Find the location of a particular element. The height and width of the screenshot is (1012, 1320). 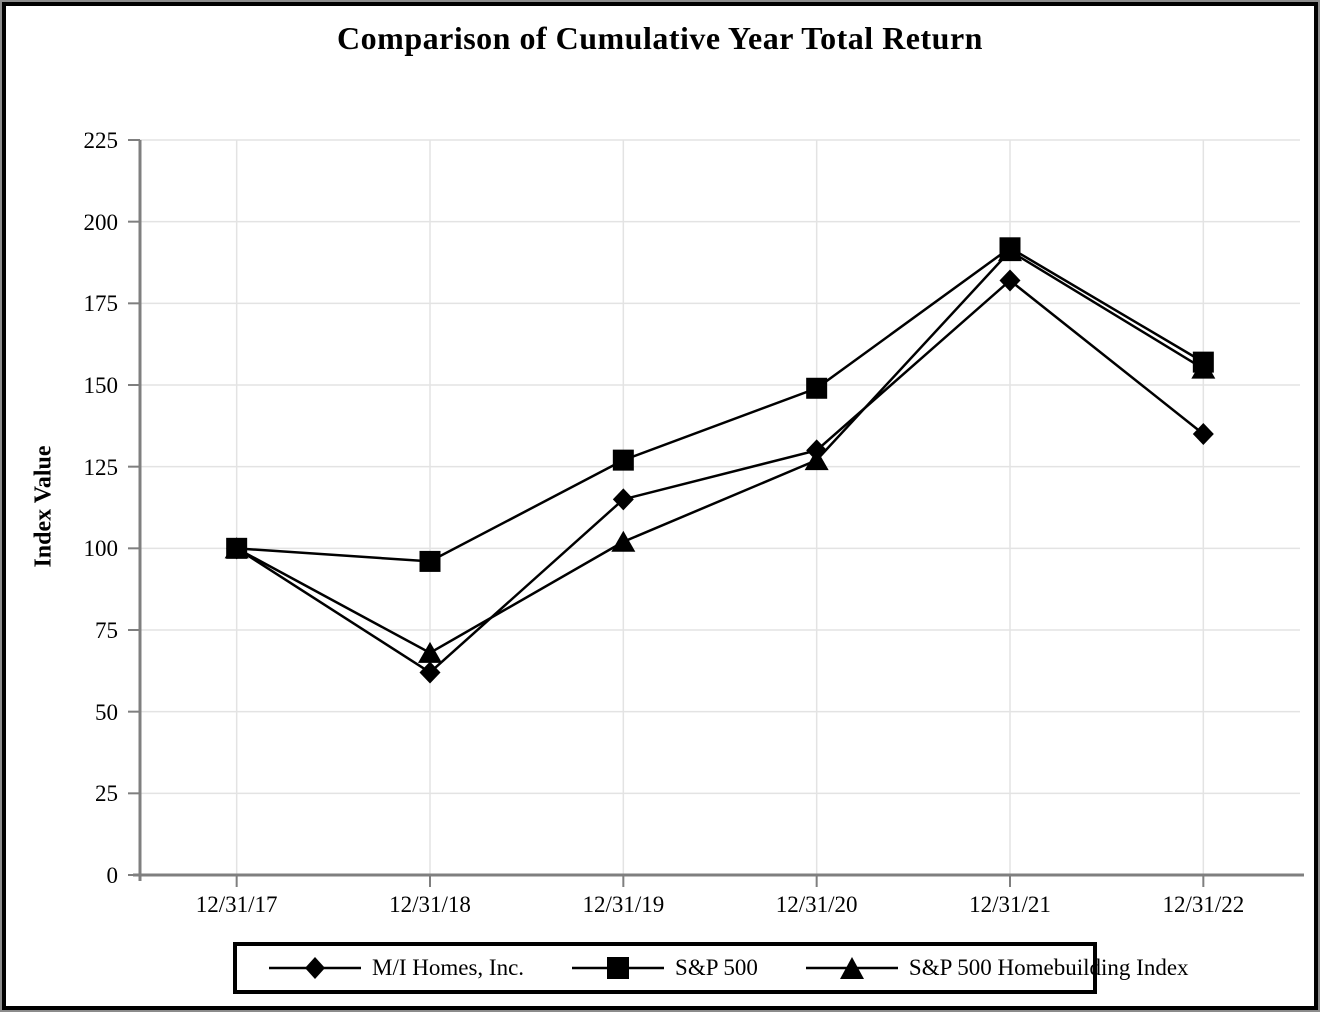

y-axis-title: Index Value is located at coordinates (43, 506).